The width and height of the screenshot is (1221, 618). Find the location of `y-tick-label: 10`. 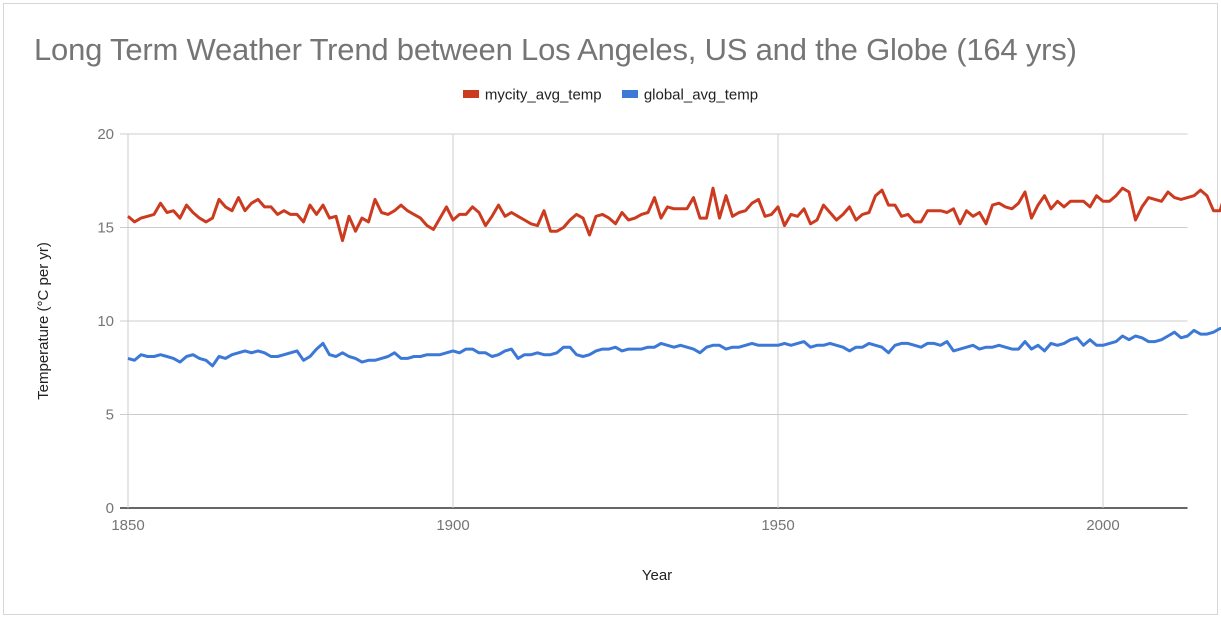

y-tick-label: 10 is located at coordinates (105, 321).